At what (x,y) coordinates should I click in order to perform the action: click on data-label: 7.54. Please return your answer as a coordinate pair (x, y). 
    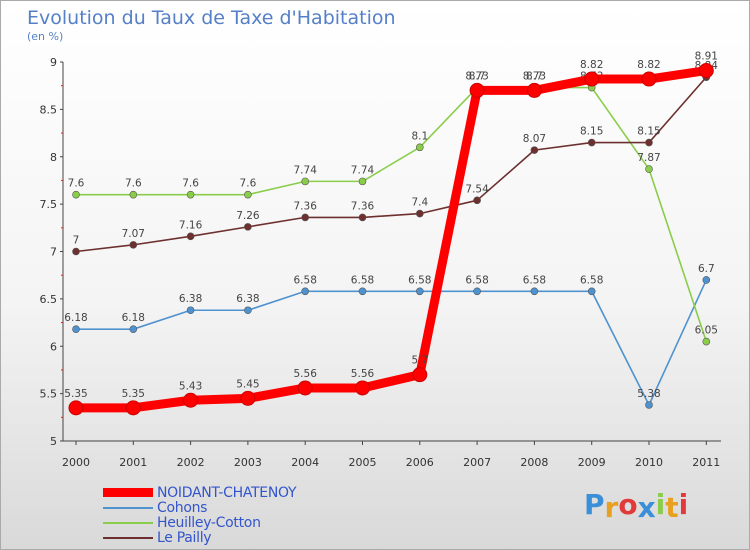
    Looking at the image, I should click on (477, 189).